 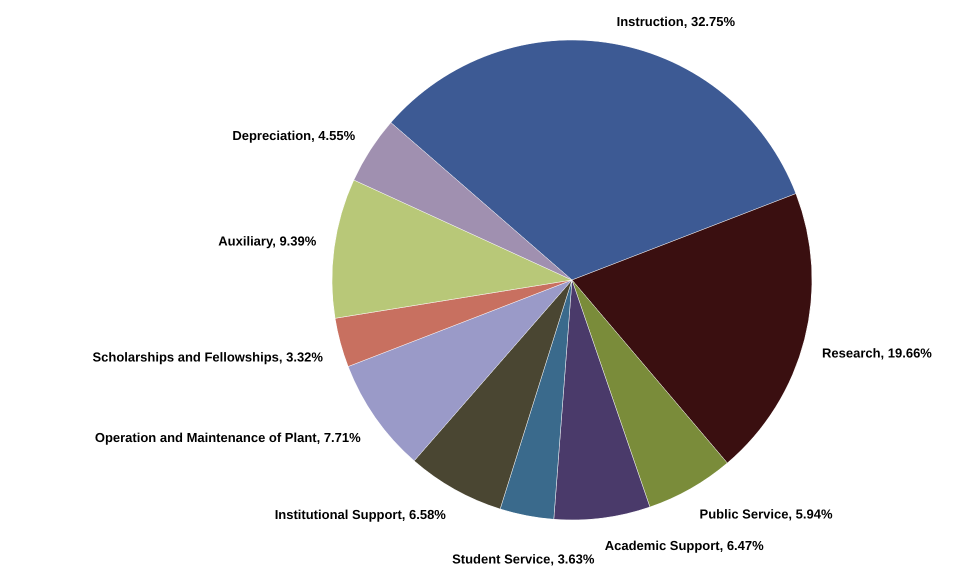 I want to click on slice-label: Academic Support, 6.47%, so click(x=684, y=545).